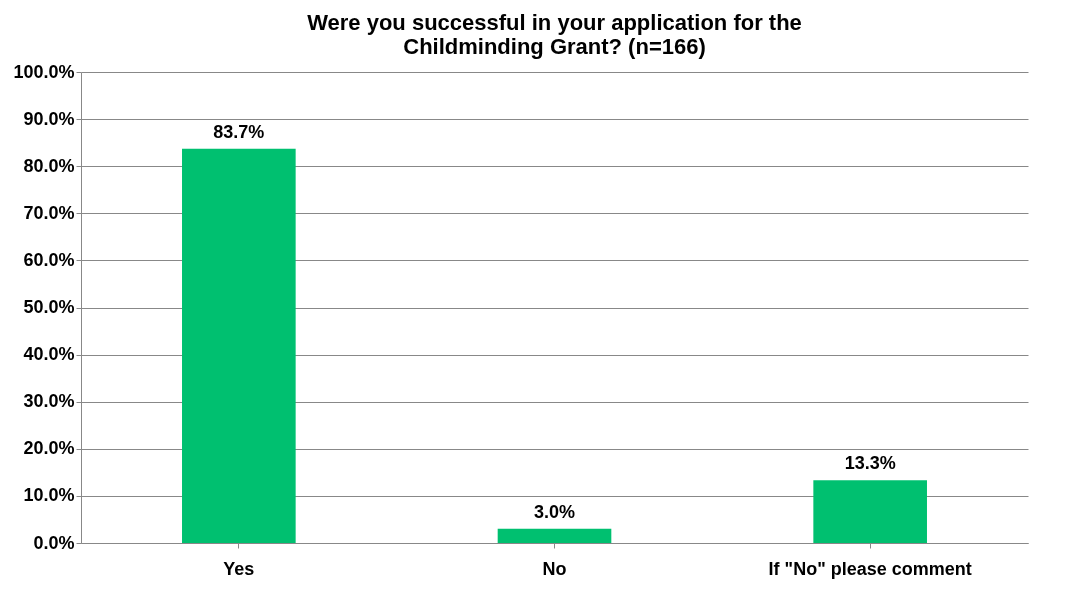 The image size is (1065, 606). I want to click on y-tick-label: 50.0%, so click(49, 307).